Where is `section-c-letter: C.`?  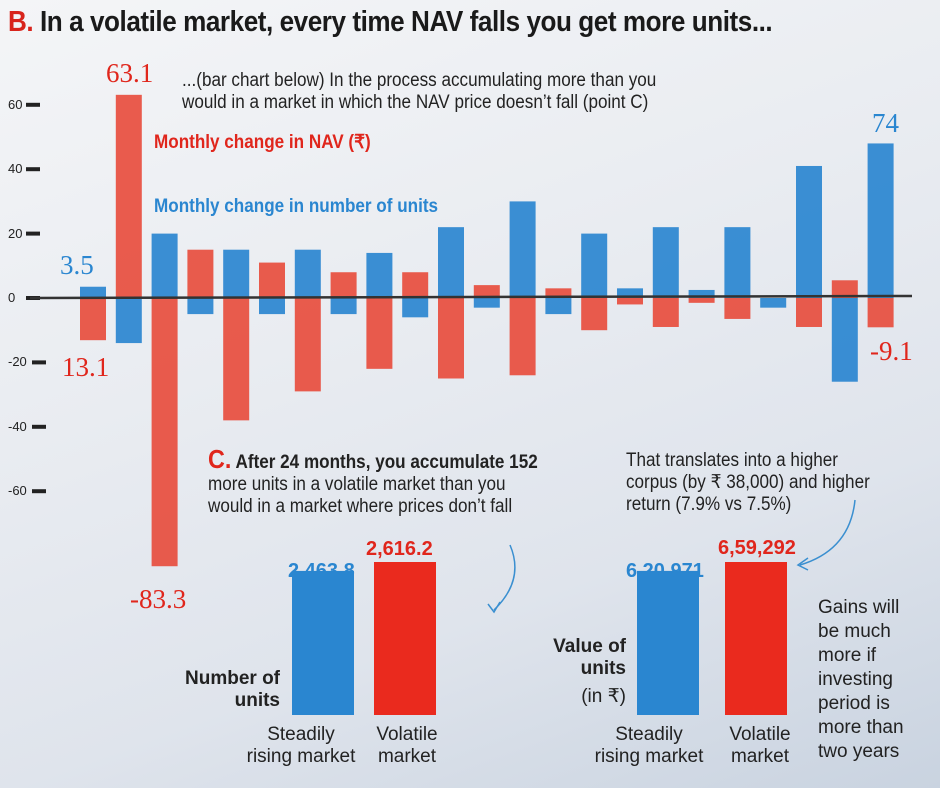
section-c-letter: C. is located at coordinates (220, 459).